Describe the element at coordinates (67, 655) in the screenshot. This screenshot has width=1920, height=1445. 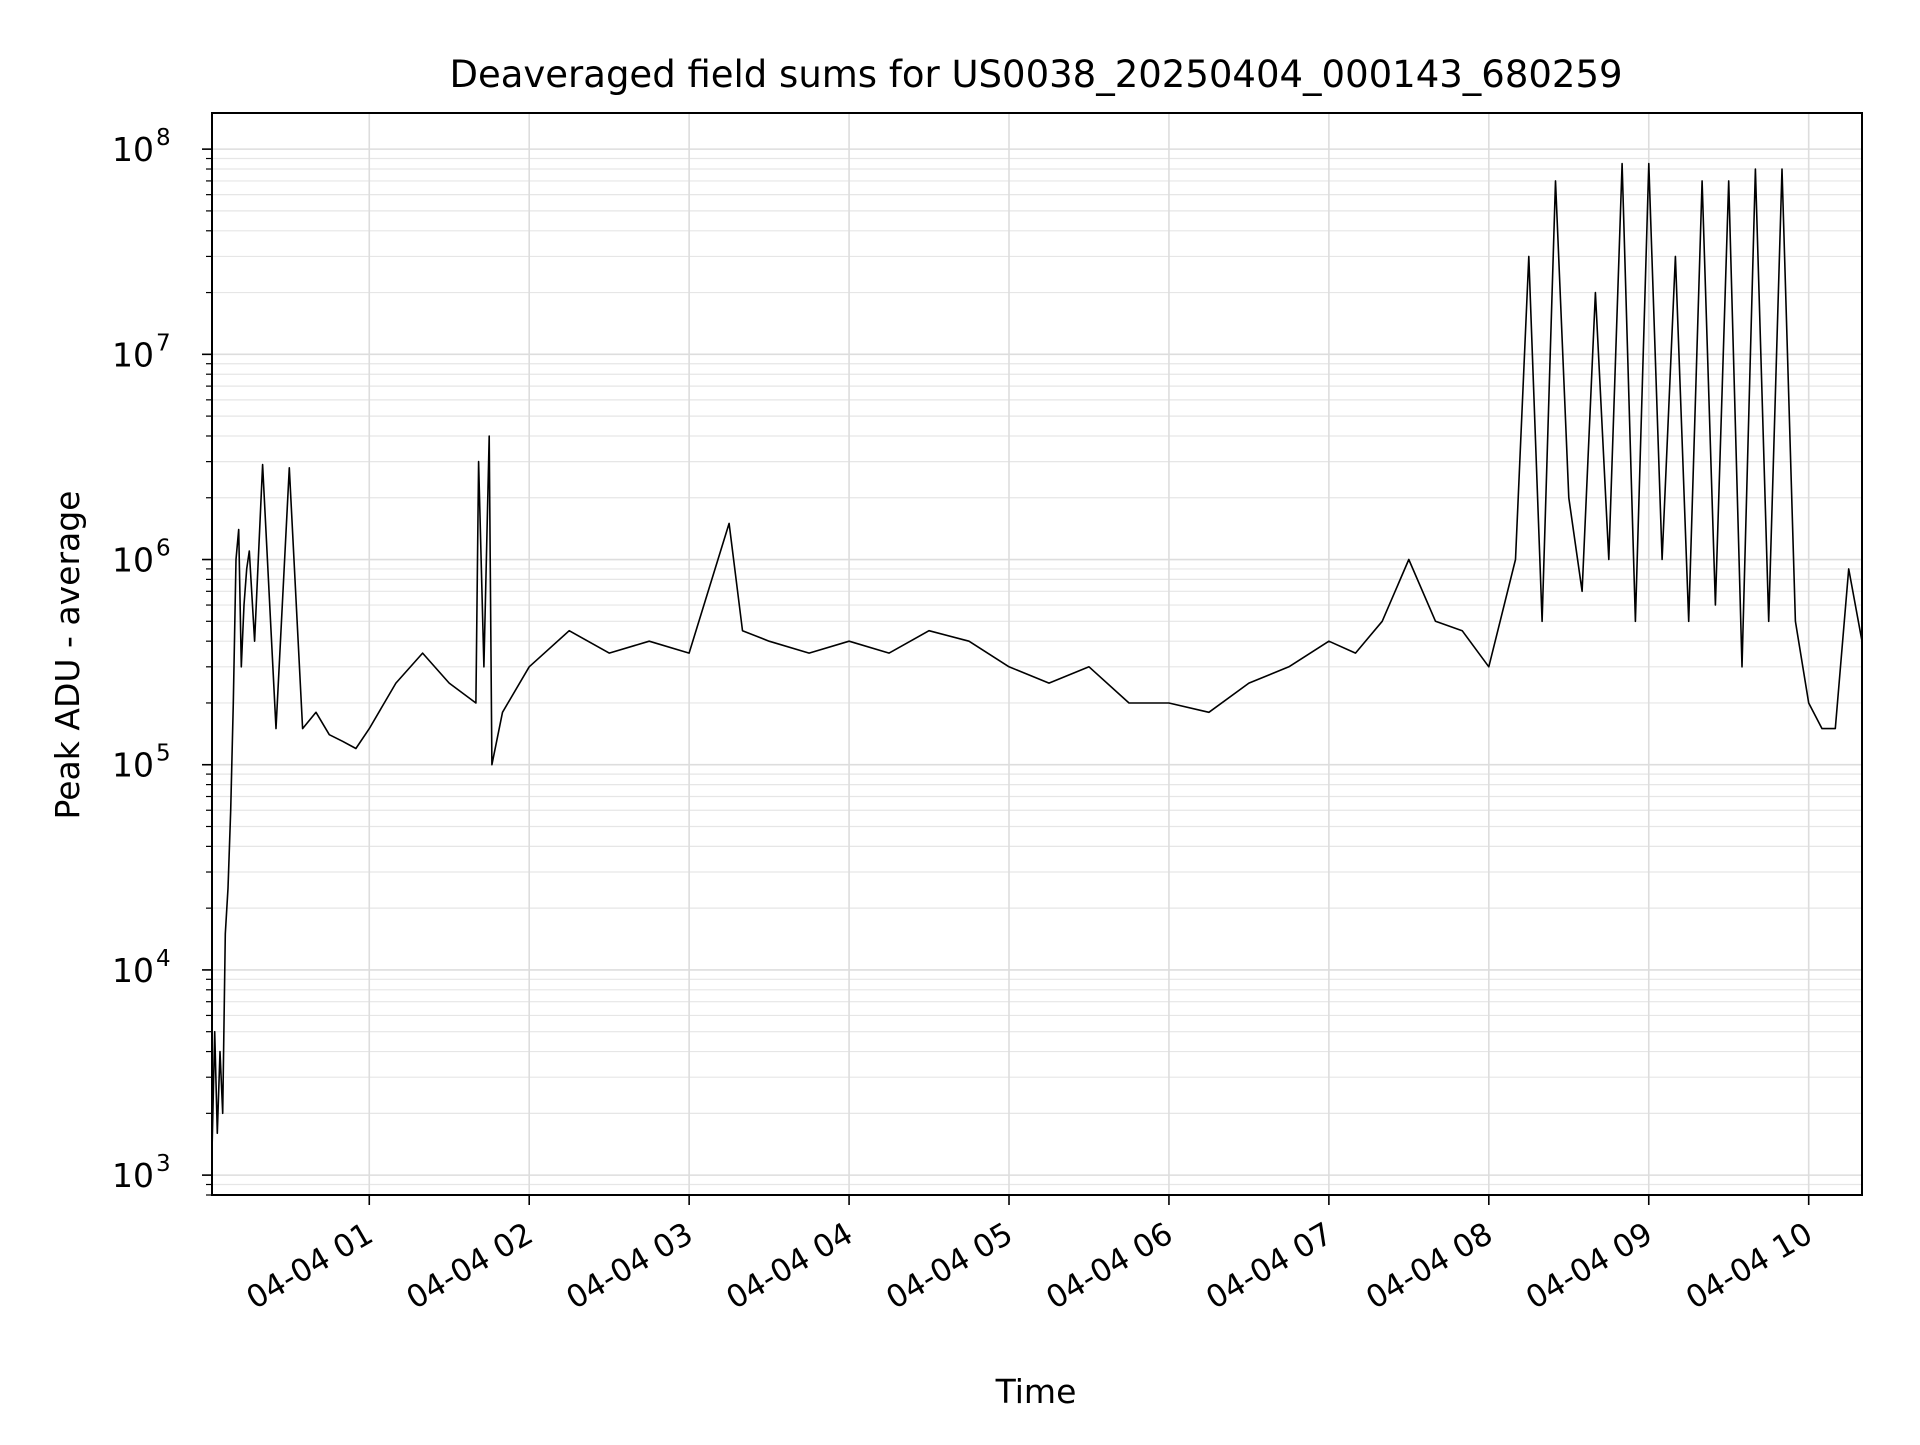
I see `y-axis-label: Peak ADU - average` at that location.